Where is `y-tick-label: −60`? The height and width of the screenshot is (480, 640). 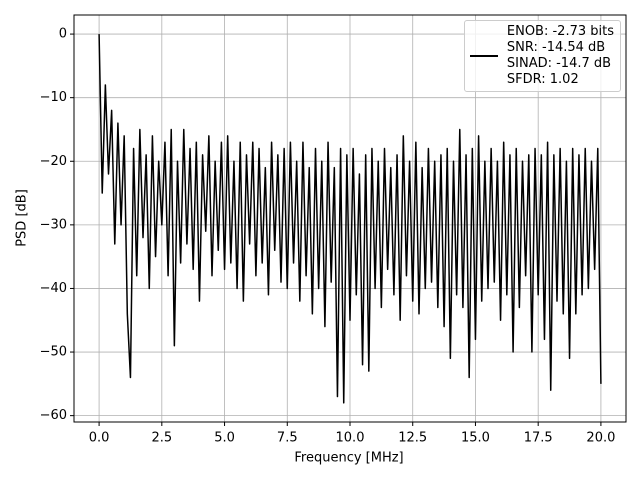 y-tick-label: −60 is located at coordinates (53, 415).